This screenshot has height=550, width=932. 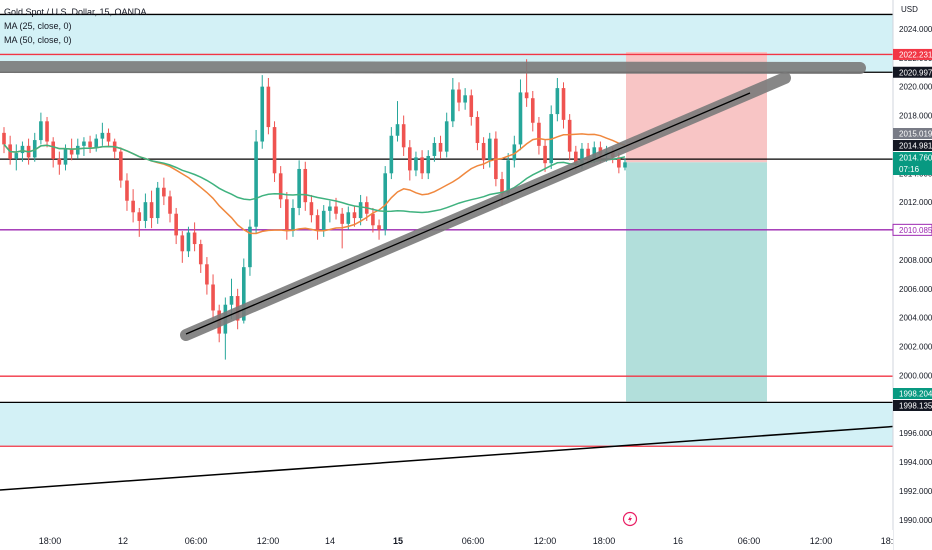 What do you see at coordinates (314, 184) in the screenshot?
I see `moving-averages-layer` at bounding box center [314, 184].